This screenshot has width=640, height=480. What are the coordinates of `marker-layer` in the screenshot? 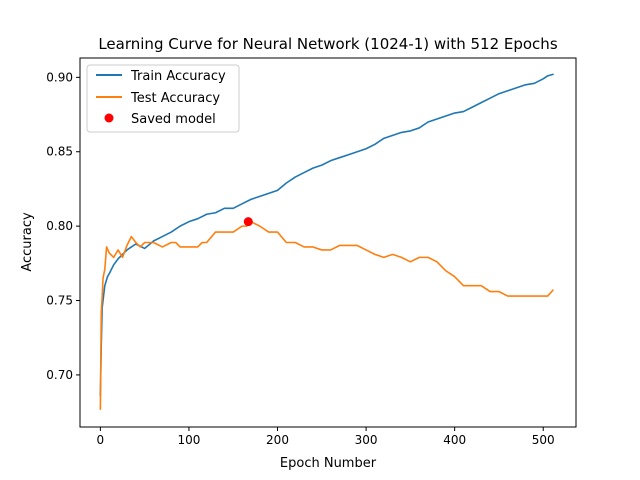 It's located at (248, 222).